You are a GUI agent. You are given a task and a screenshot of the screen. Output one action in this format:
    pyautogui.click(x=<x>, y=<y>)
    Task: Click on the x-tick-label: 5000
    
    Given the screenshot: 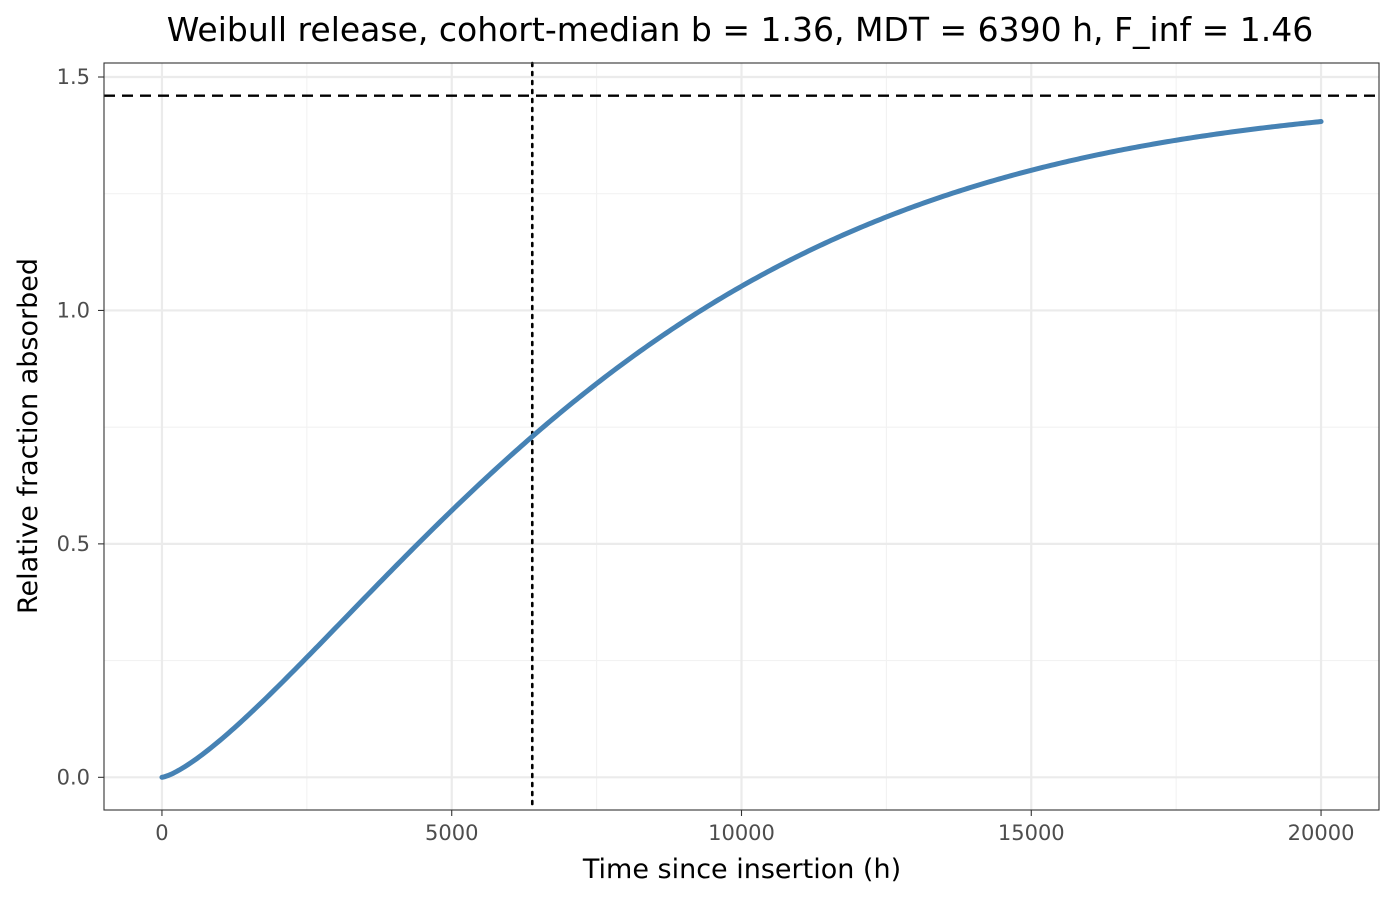 What is the action you would take?
    pyautogui.click(x=451, y=833)
    